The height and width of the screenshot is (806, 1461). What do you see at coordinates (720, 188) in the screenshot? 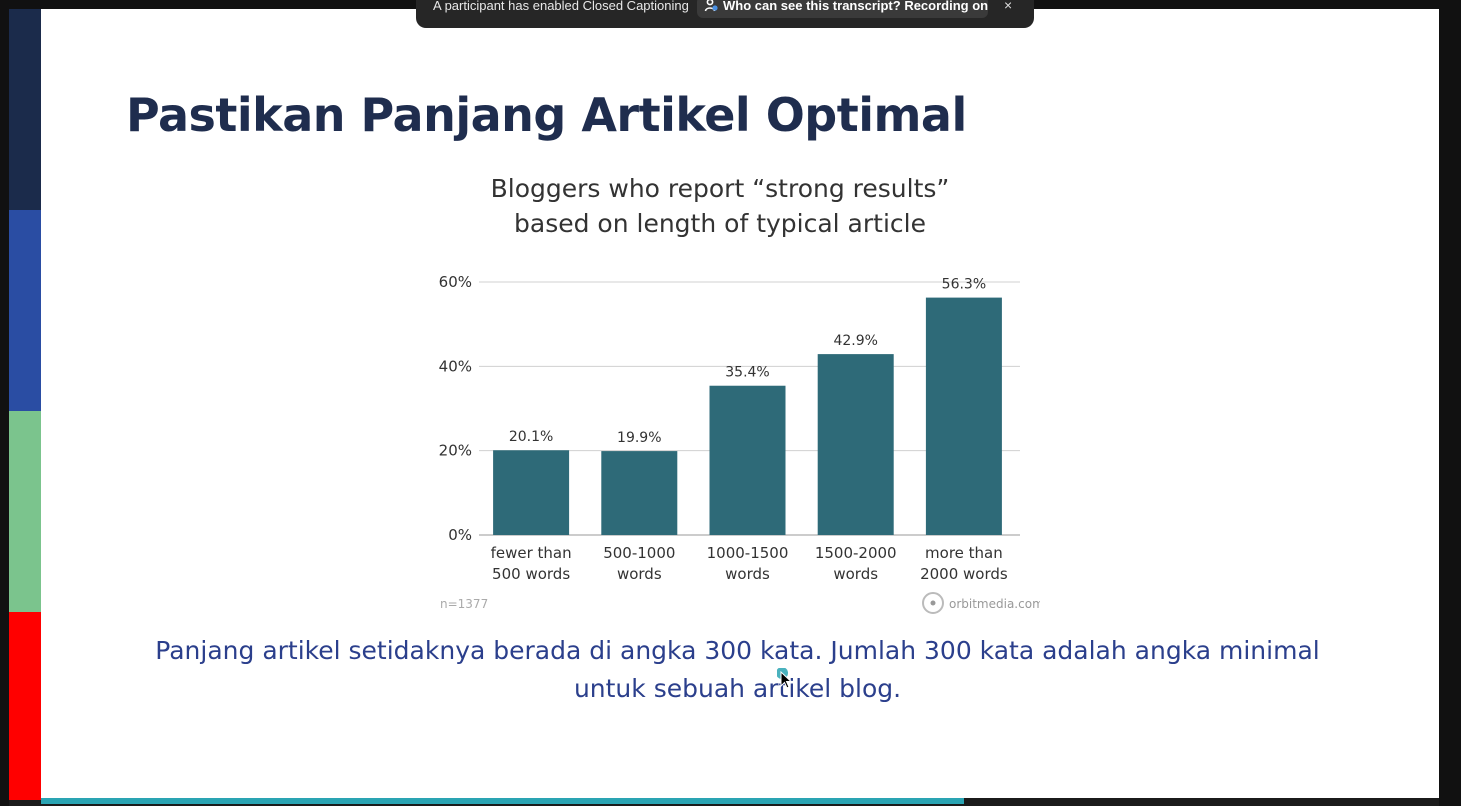
I see `chart-title-line-1: Bloggers who report “strong results”` at bounding box center [720, 188].